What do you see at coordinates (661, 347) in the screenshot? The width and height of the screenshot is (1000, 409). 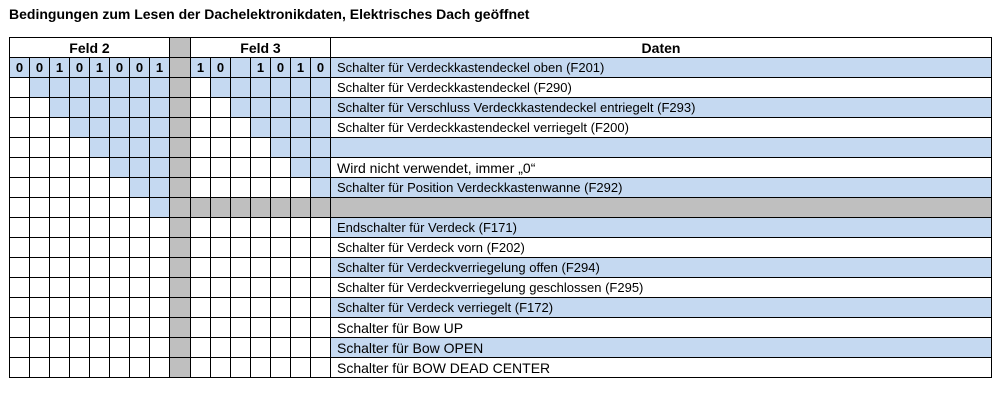 I see `daten-cell: Schalter für Bow OPEN` at bounding box center [661, 347].